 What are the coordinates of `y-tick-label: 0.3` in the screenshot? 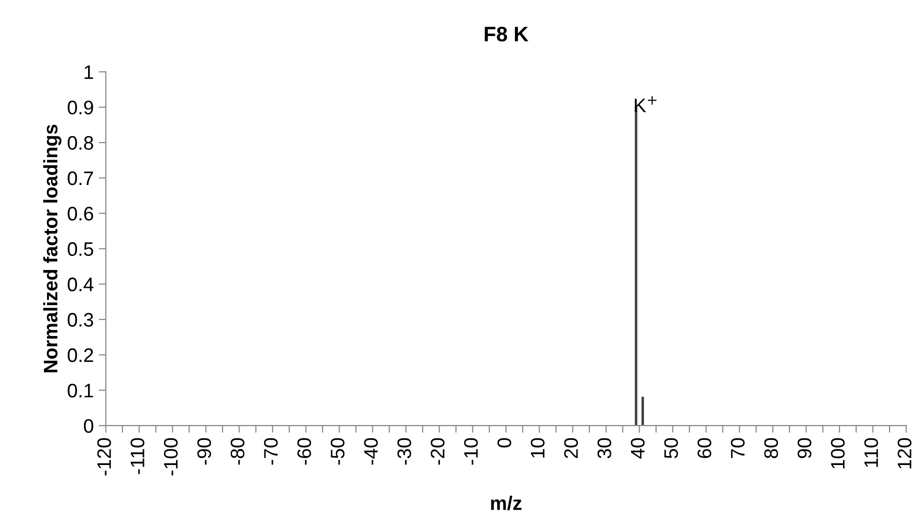 It's located at (81, 319).